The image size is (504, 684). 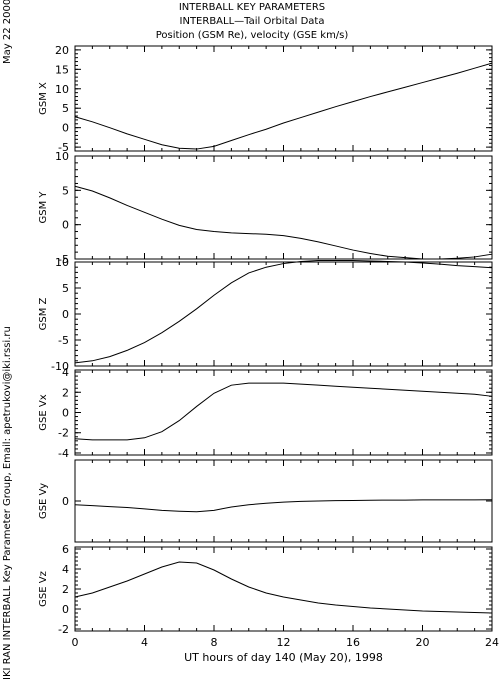 I want to click on x-tick-label: 16, so click(x=353, y=642).